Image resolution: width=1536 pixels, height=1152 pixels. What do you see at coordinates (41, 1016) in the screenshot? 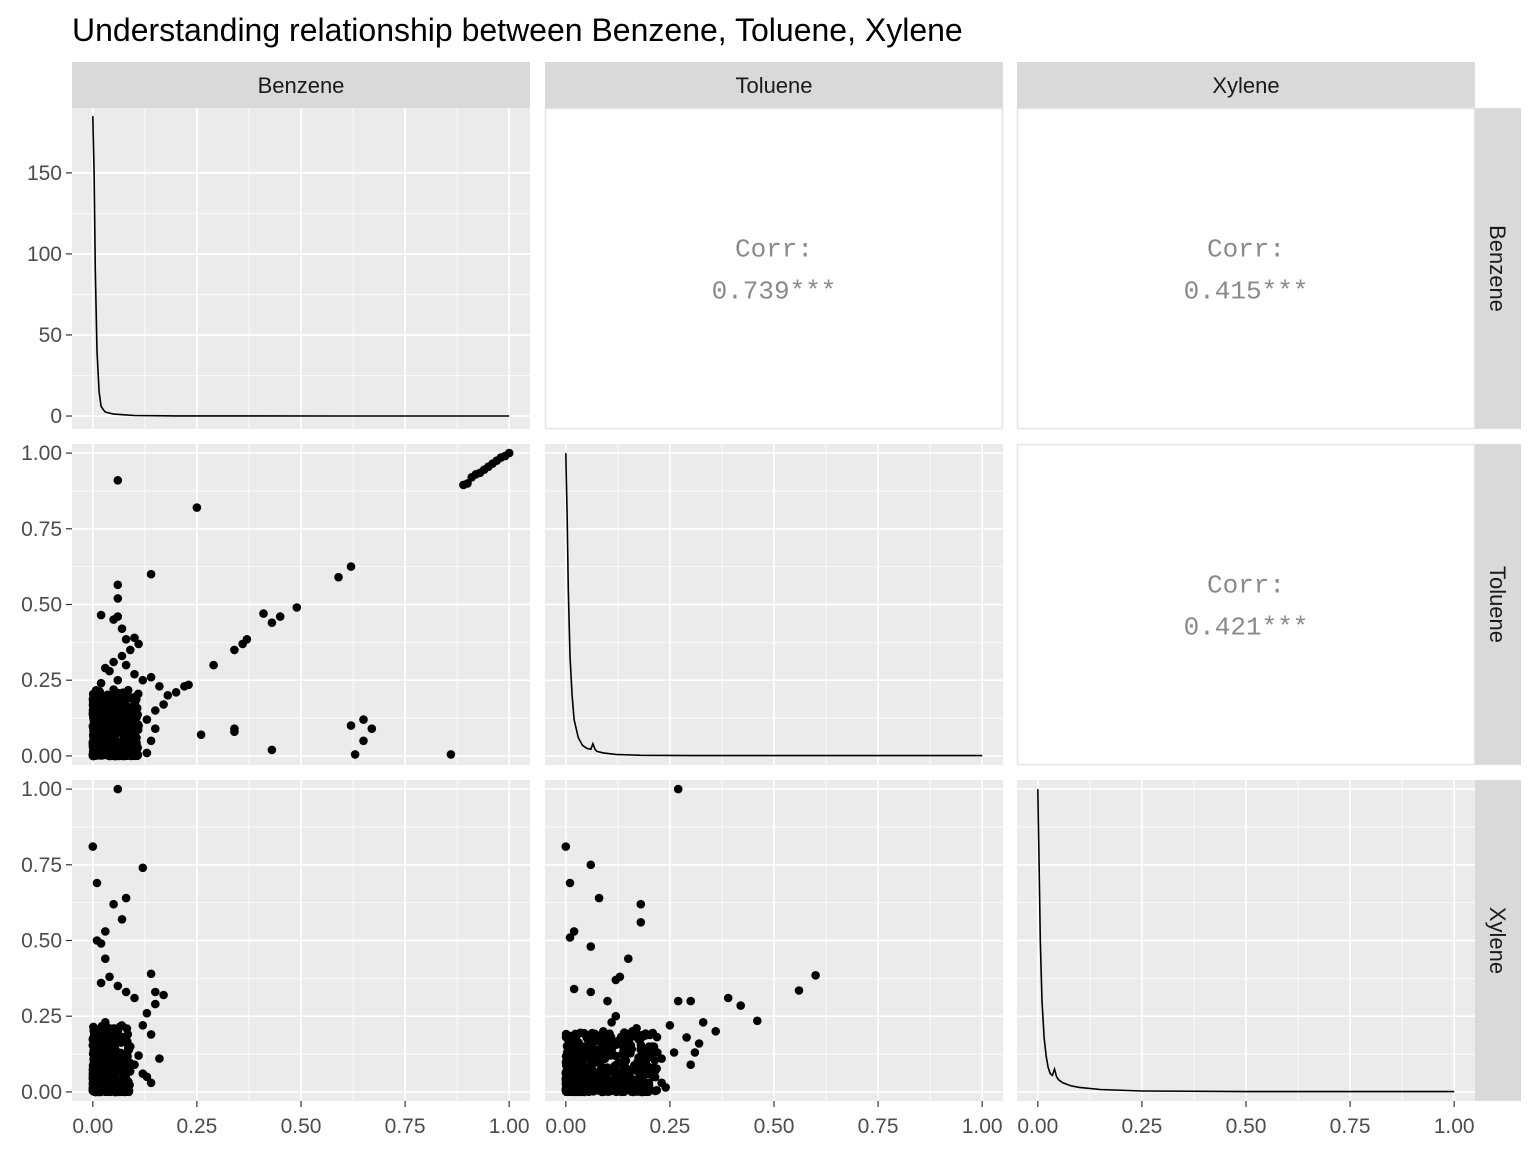
I see `y-tick-label: 0.25` at bounding box center [41, 1016].